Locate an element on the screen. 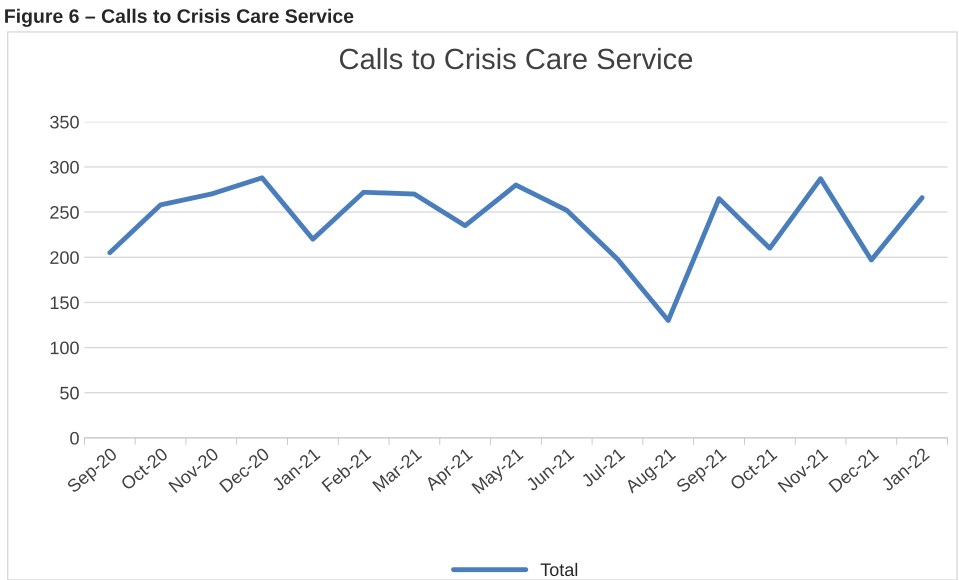  y-tick-label: 300 is located at coordinates (64, 167).